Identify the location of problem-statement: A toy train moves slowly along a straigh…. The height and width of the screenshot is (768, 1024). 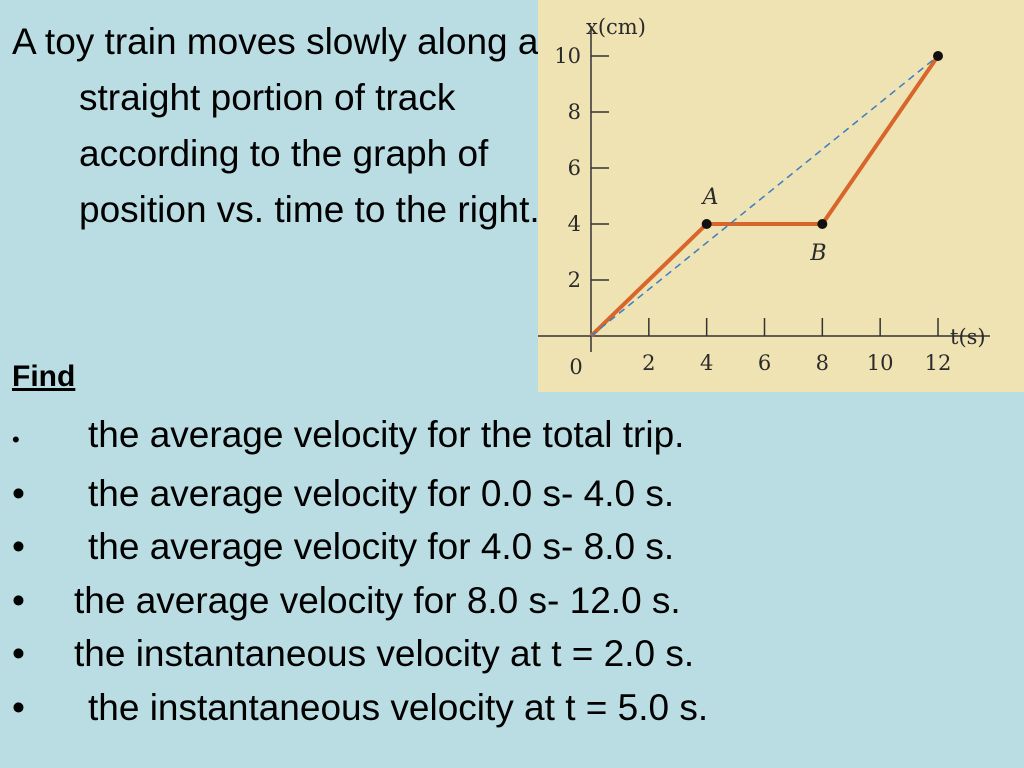
(276, 125).